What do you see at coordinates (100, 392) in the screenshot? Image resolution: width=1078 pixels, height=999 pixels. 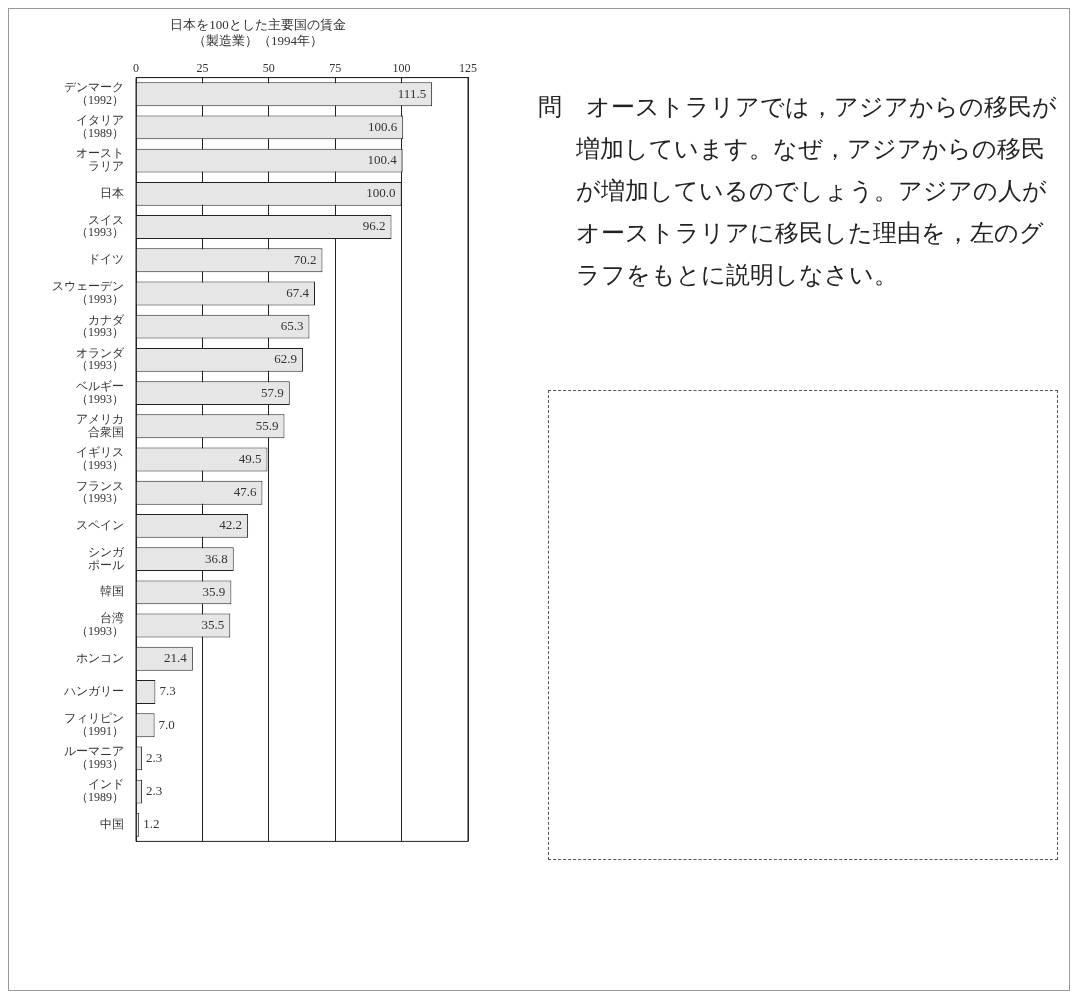 I see `y-tick-label: ベルギー（1993）` at bounding box center [100, 392].